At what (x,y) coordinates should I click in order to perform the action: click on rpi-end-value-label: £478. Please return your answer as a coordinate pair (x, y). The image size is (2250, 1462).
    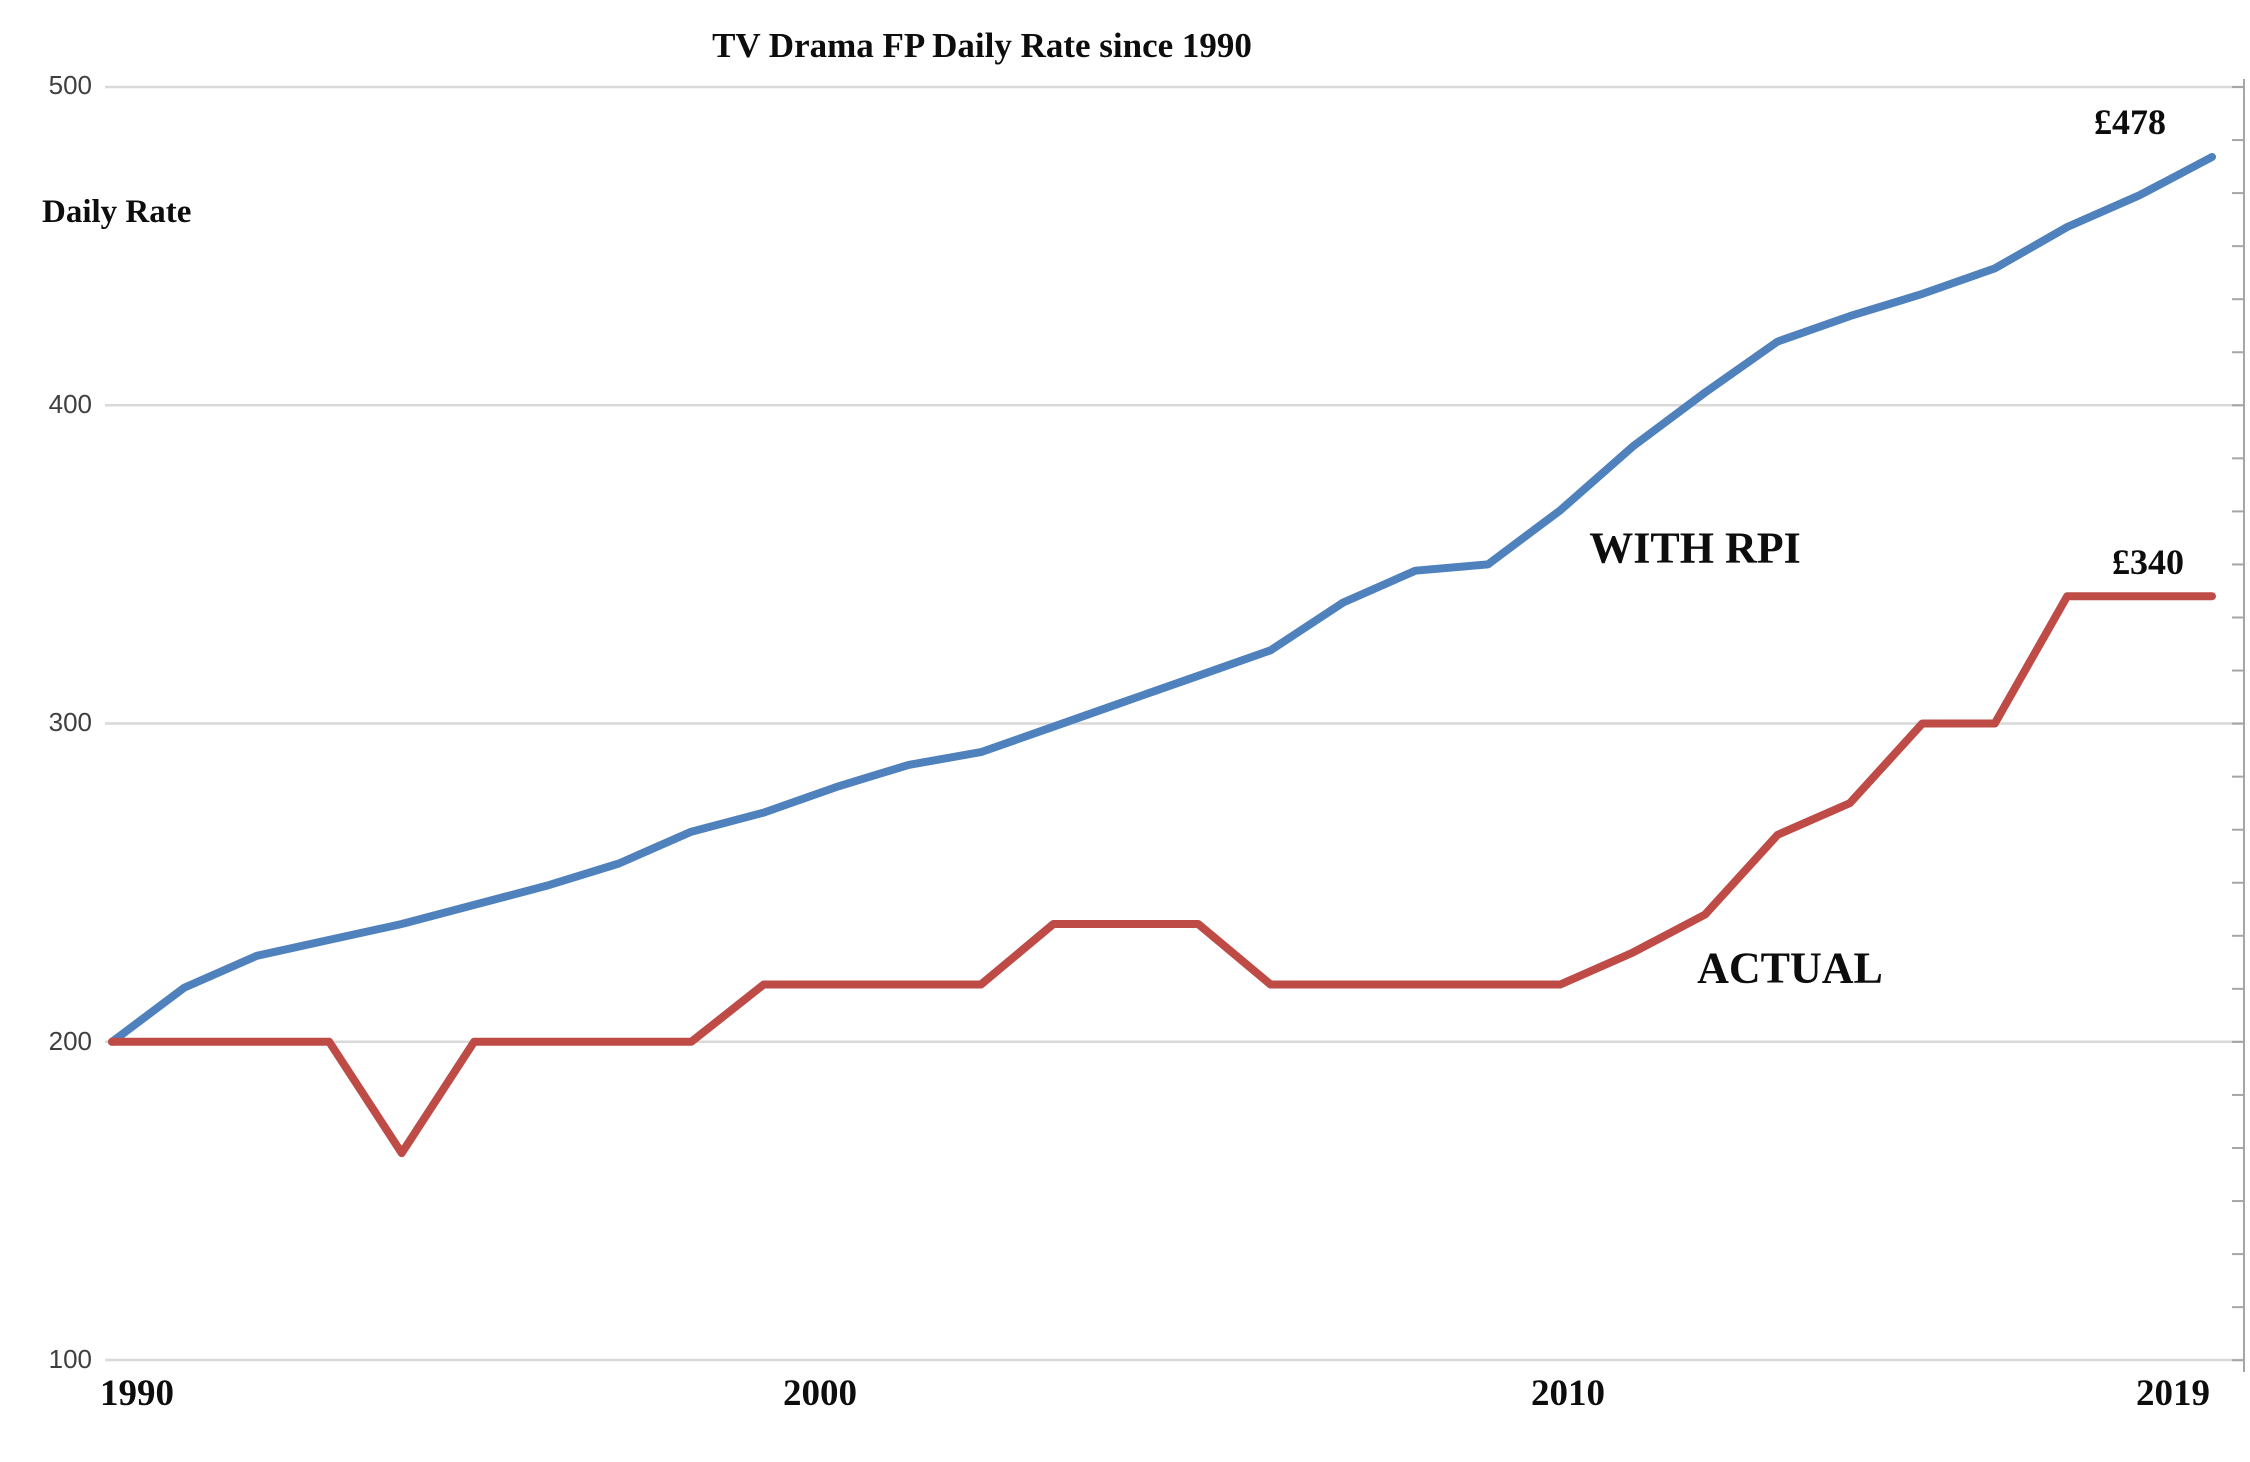
    Looking at the image, I should click on (2130, 122).